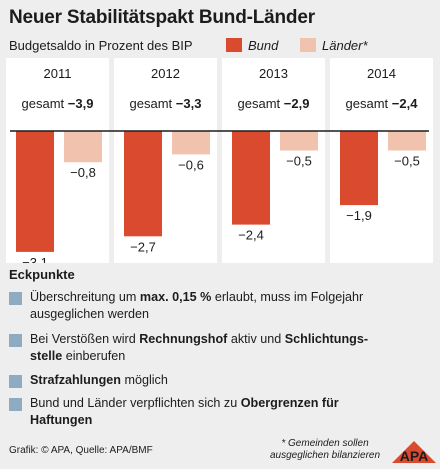 The height and width of the screenshot is (469, 440). What do you see at coordinates (85, 297) in the screenshot?
I see `plain-text: Überschreitung um` at bounding box center [85, 297].